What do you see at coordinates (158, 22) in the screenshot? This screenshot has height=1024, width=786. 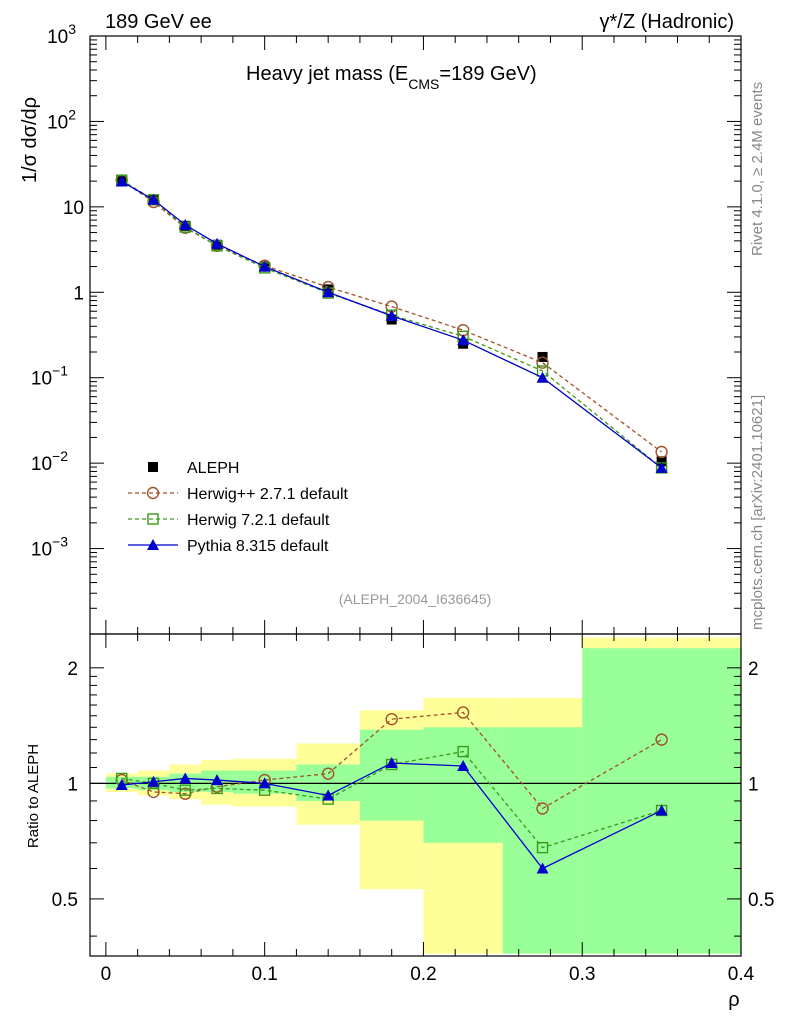 I see `header-left: 189 GeV ee` at bounding box center [158, 22].